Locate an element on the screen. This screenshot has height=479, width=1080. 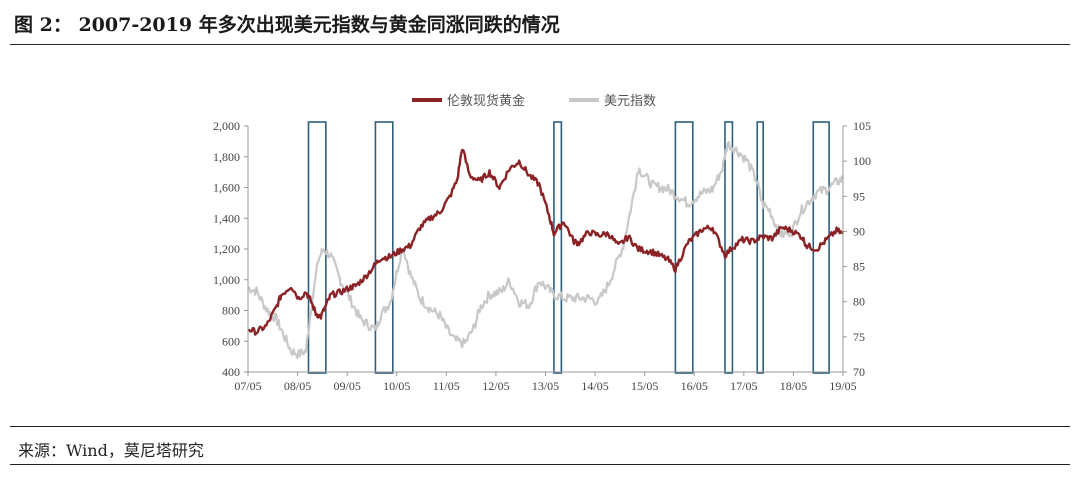
bottom-rule is located at coordinates (540, 464).